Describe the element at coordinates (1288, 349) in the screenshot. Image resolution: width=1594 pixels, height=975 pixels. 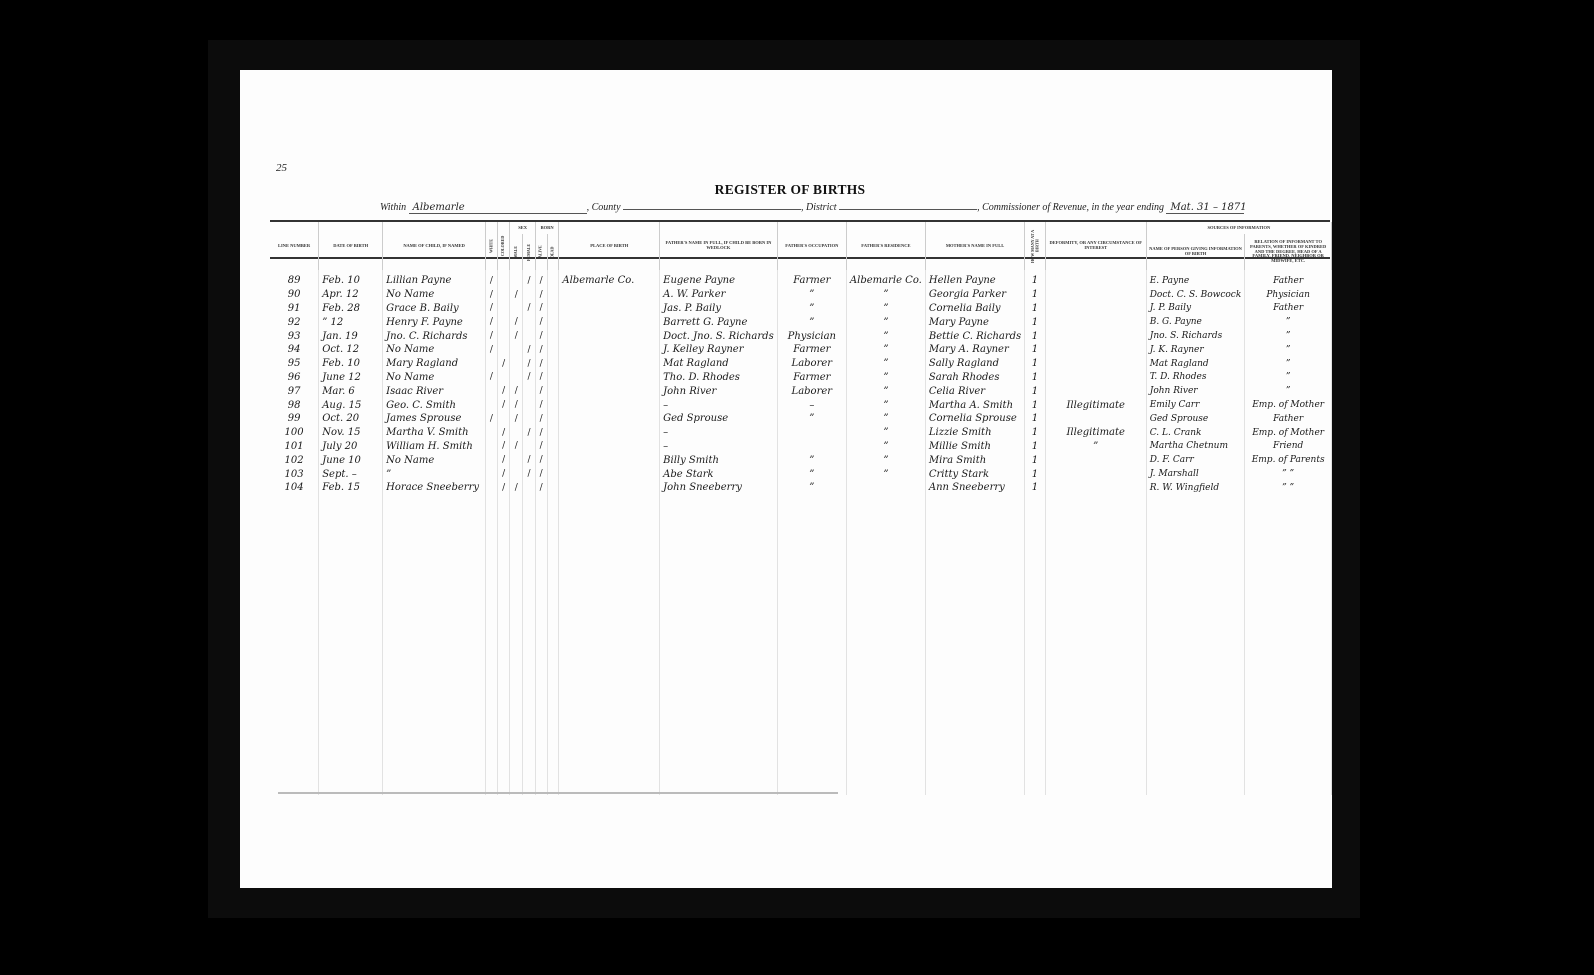
I see `informant-relation: ”` at that location.